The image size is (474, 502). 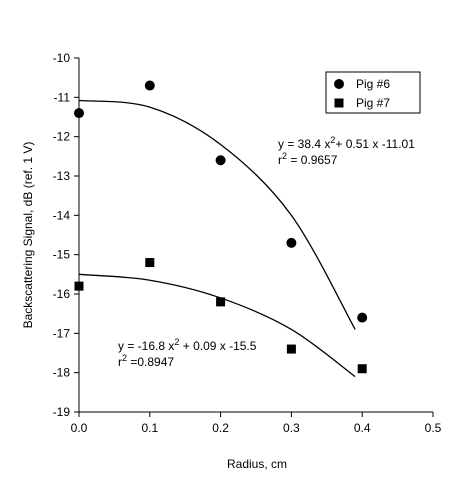 What do you see at coordinates (257, 464) in the screenshot?
I see `x-axis-label: Radius, cm` at bounding box center [257, 464].